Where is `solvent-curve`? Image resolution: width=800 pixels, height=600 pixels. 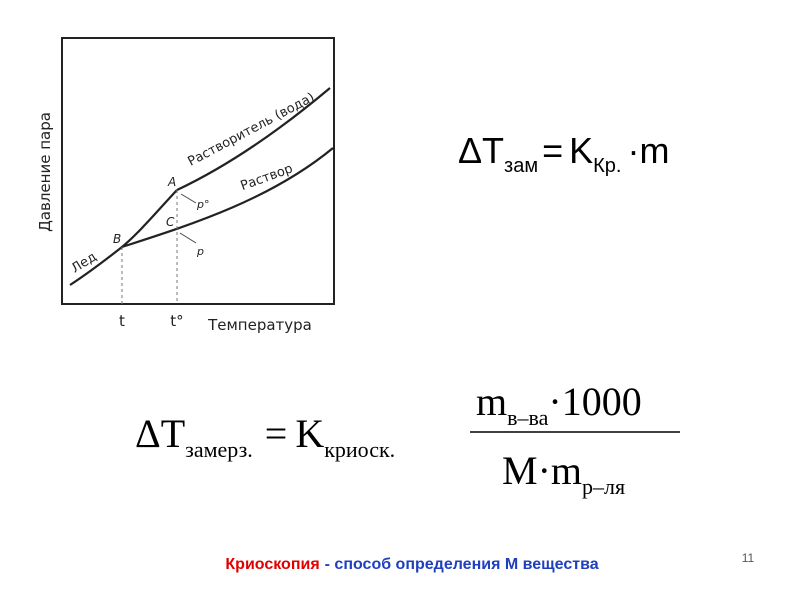 solvent-curve is located at coordinates (253, 139).